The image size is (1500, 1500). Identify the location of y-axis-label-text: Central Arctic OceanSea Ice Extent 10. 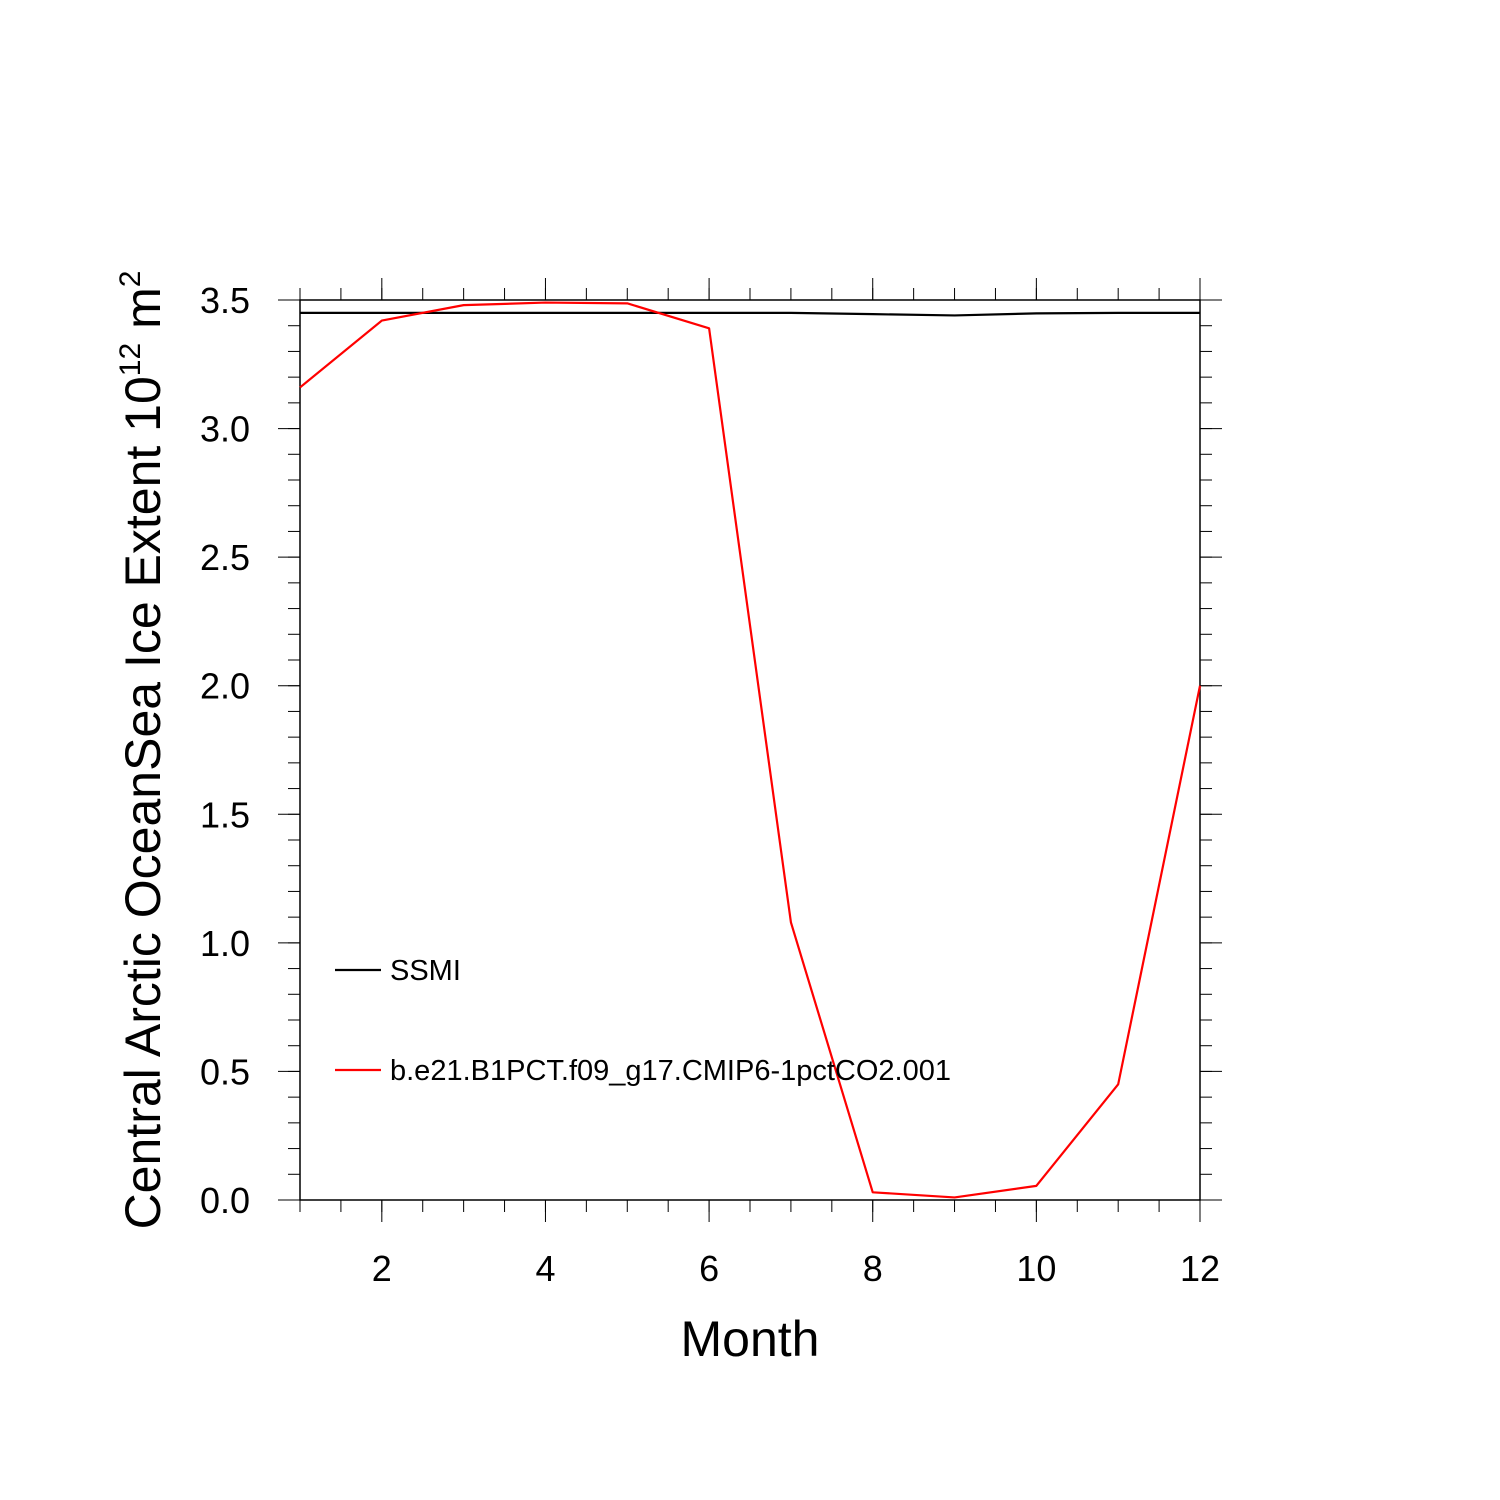
(143, 802).